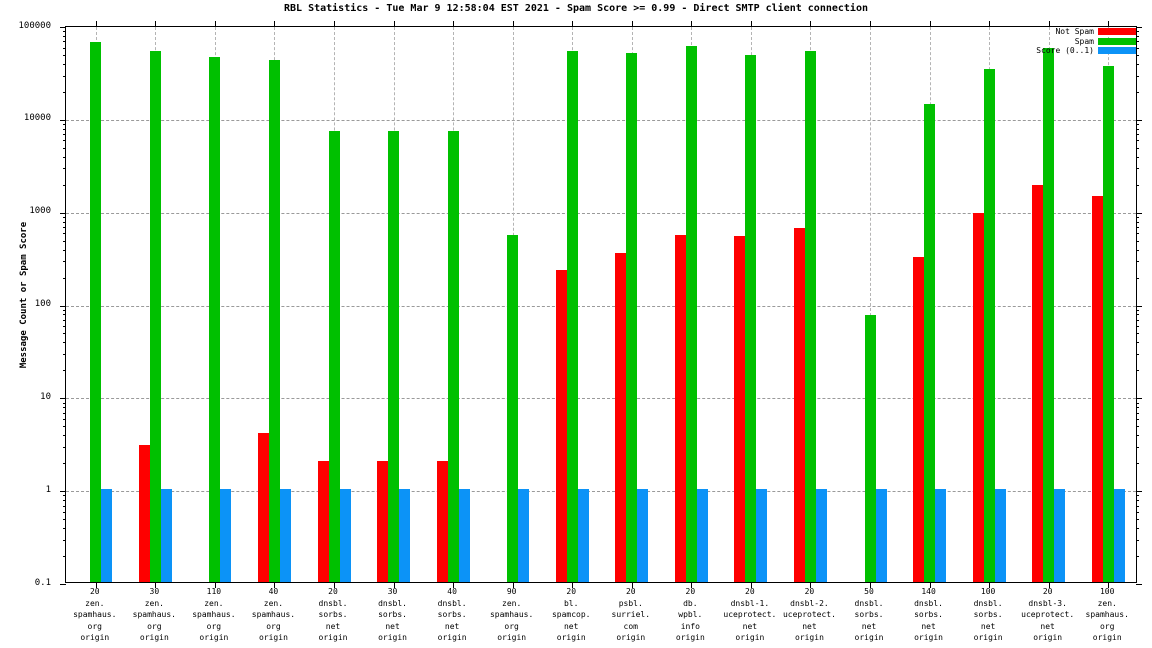 Image resolution: width=1152 pixels, height=648 pixels. I want to click on x-label-line: spamhaus., so click(273, 614).